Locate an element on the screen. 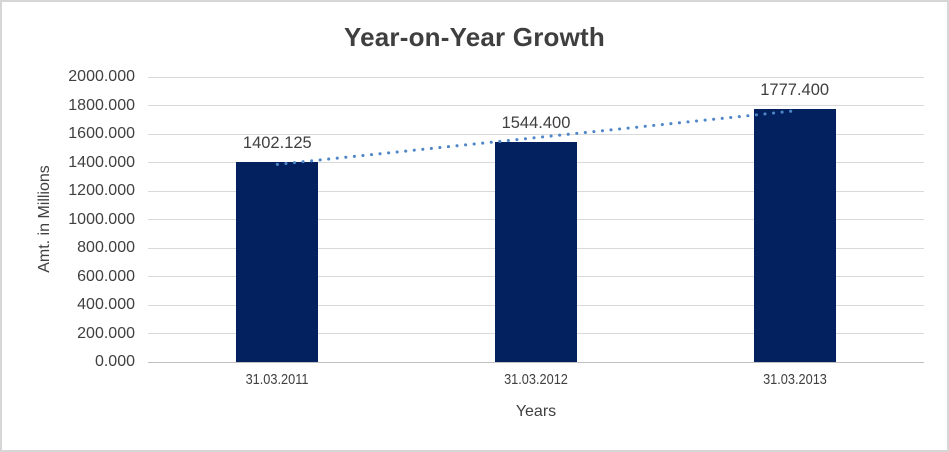 This screenshot has height=452, width=949. y-tick-label: 600.000 is located at coordinates (106, 276).